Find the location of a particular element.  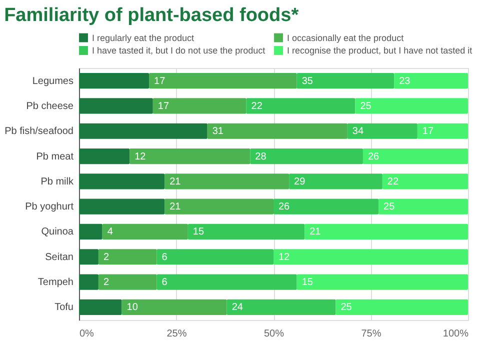

y-tick-label: Pb meat is located at coordinates (55, 156).